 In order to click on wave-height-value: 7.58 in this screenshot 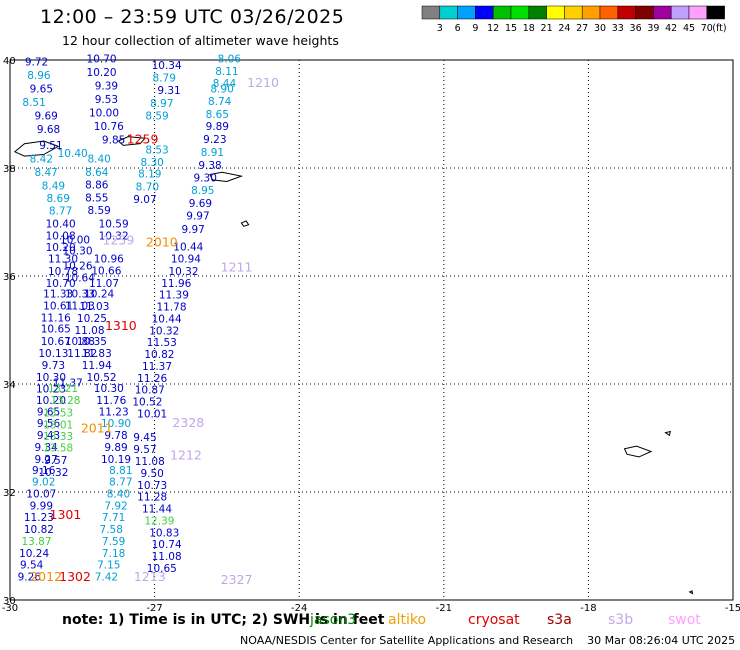, I will do `click(111, 530)`.